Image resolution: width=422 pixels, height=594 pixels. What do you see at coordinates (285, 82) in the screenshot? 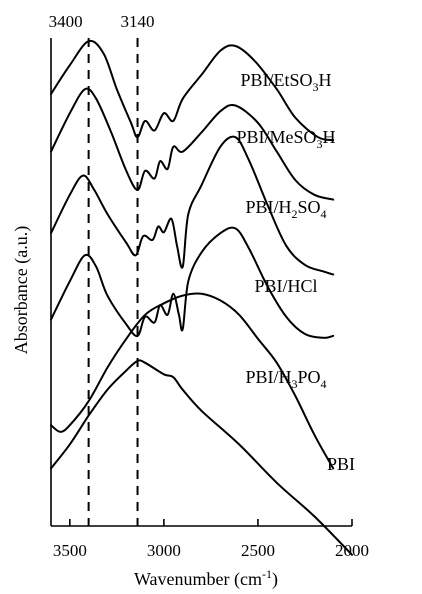
I see `series-label-pbi-etso3h: PBI/EtSO3H` at bounding box center [285, 82].